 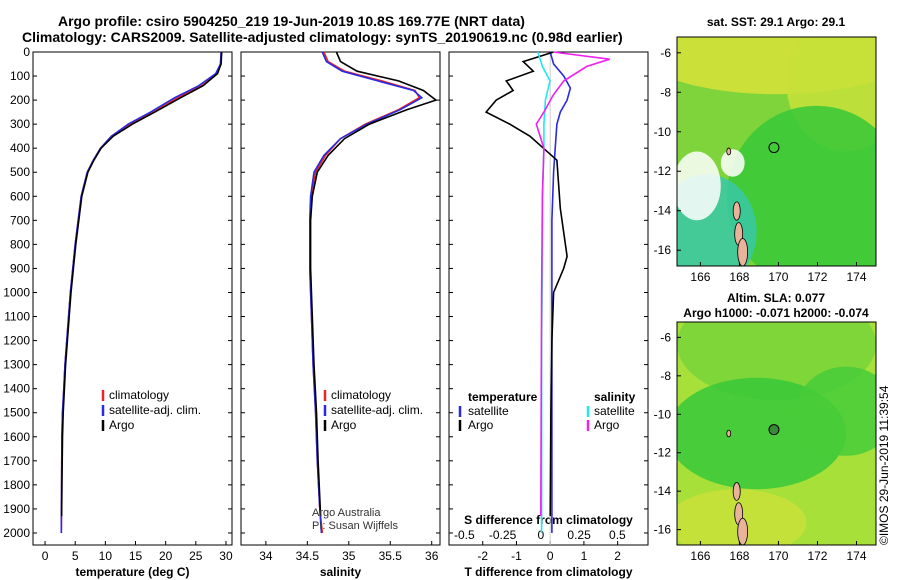 I want to click on depth-tick-label: 800, so click(x=20, y=244).